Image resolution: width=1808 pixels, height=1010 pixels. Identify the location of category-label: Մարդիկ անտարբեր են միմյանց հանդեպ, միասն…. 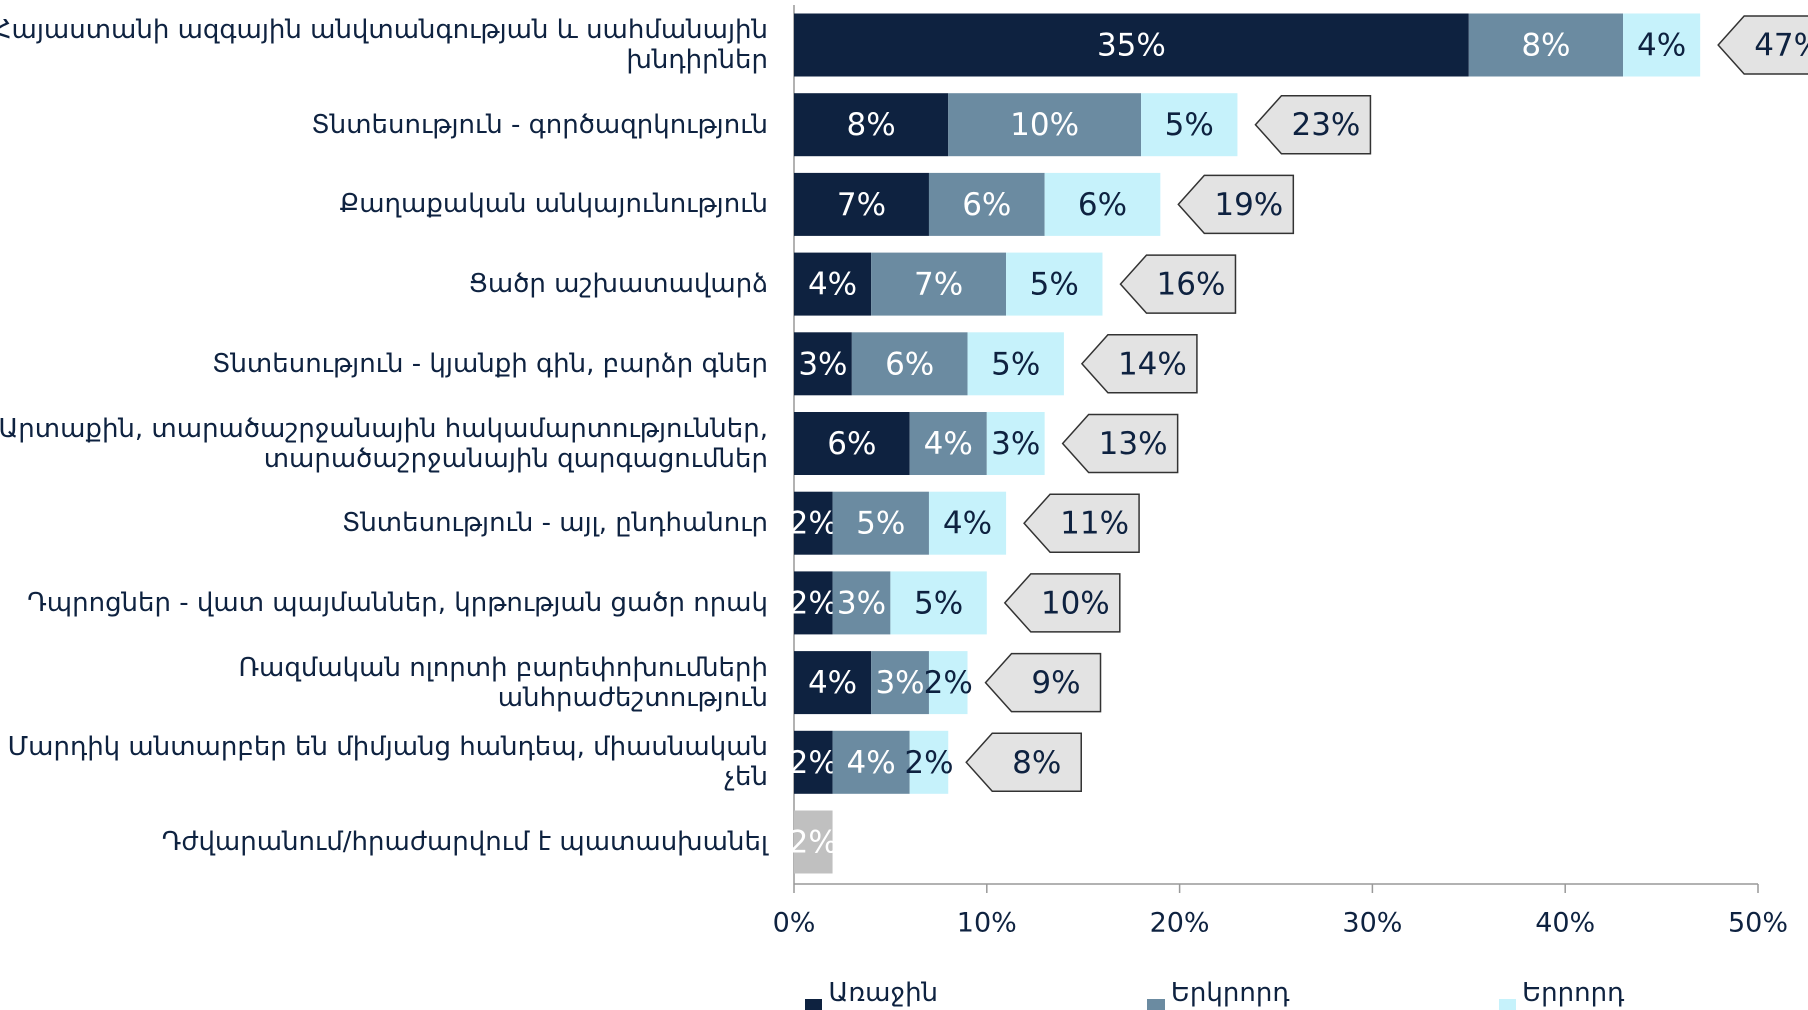
(387, 762).